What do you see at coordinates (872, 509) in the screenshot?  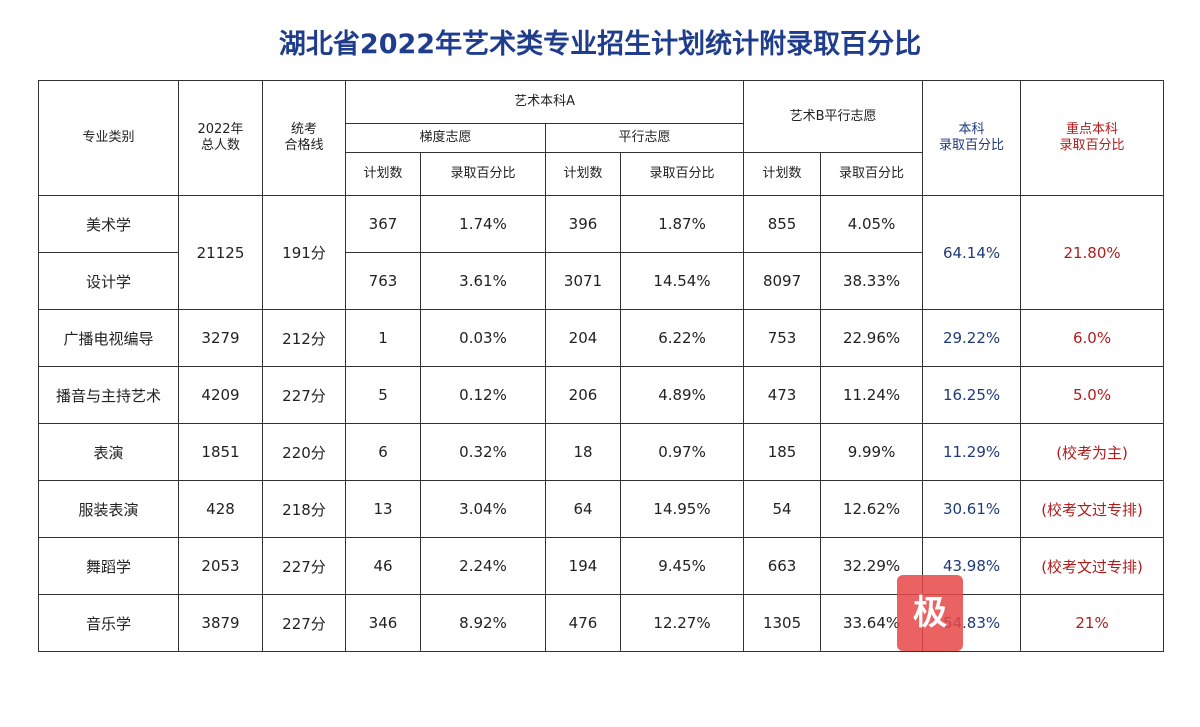 I see `data-cell: 12.62%` at bounding box center [872, 509].